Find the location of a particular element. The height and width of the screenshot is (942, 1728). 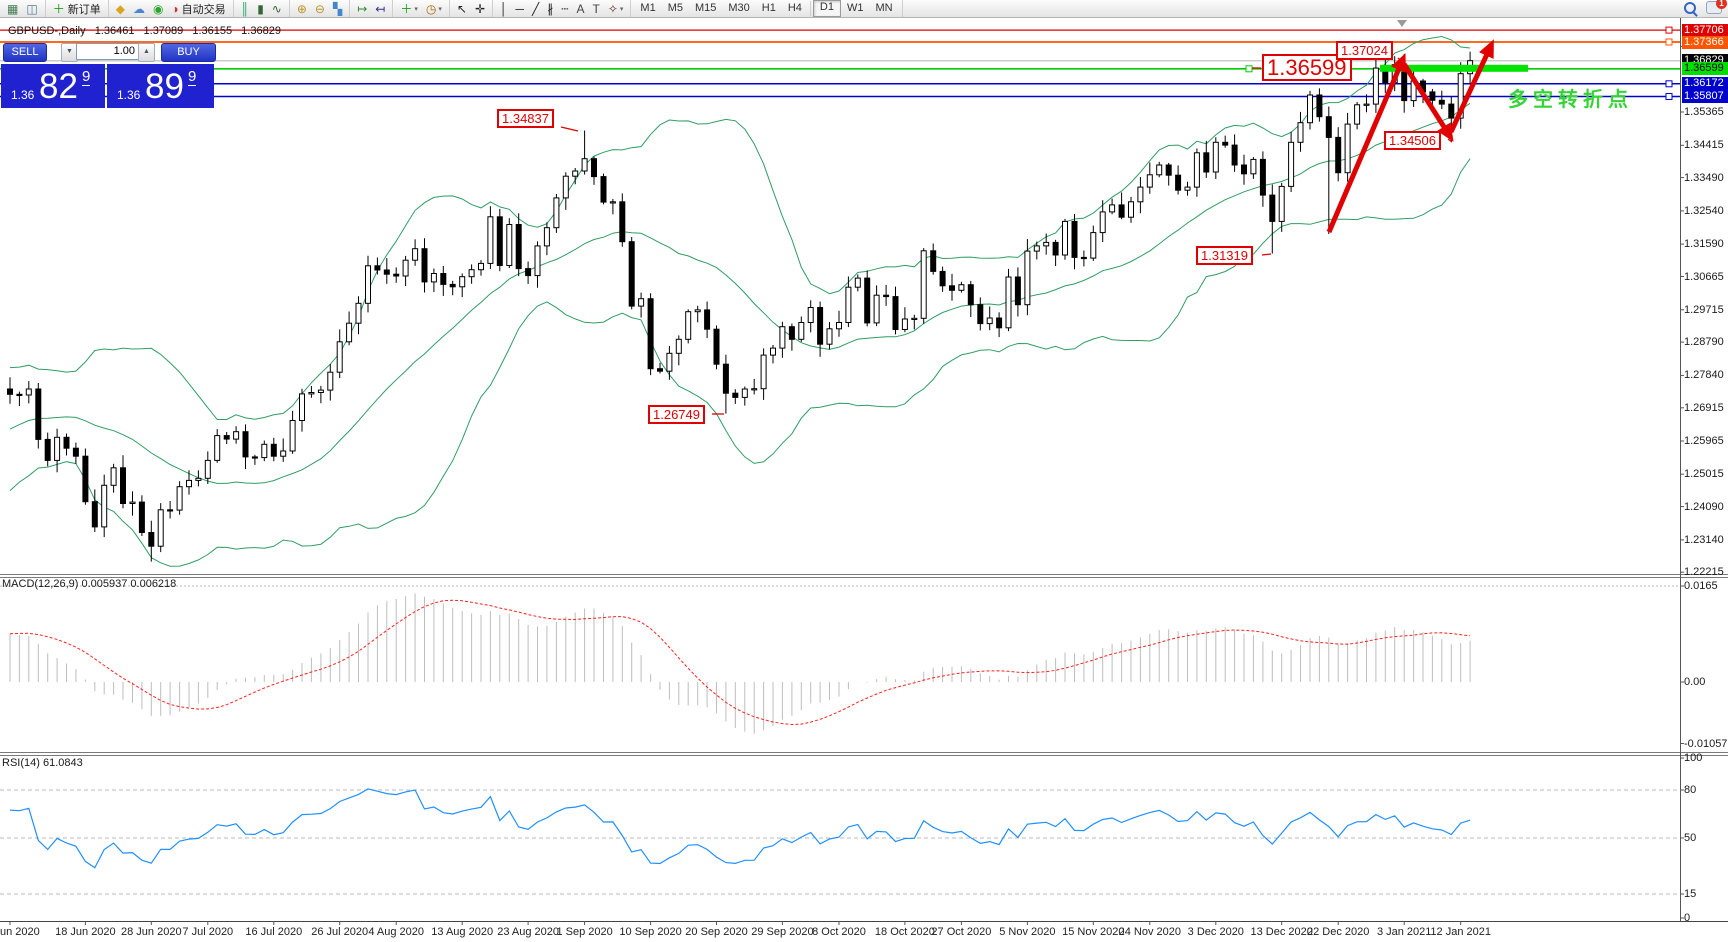

notifications-icon: 1 is located at coordinates (1716, 7).